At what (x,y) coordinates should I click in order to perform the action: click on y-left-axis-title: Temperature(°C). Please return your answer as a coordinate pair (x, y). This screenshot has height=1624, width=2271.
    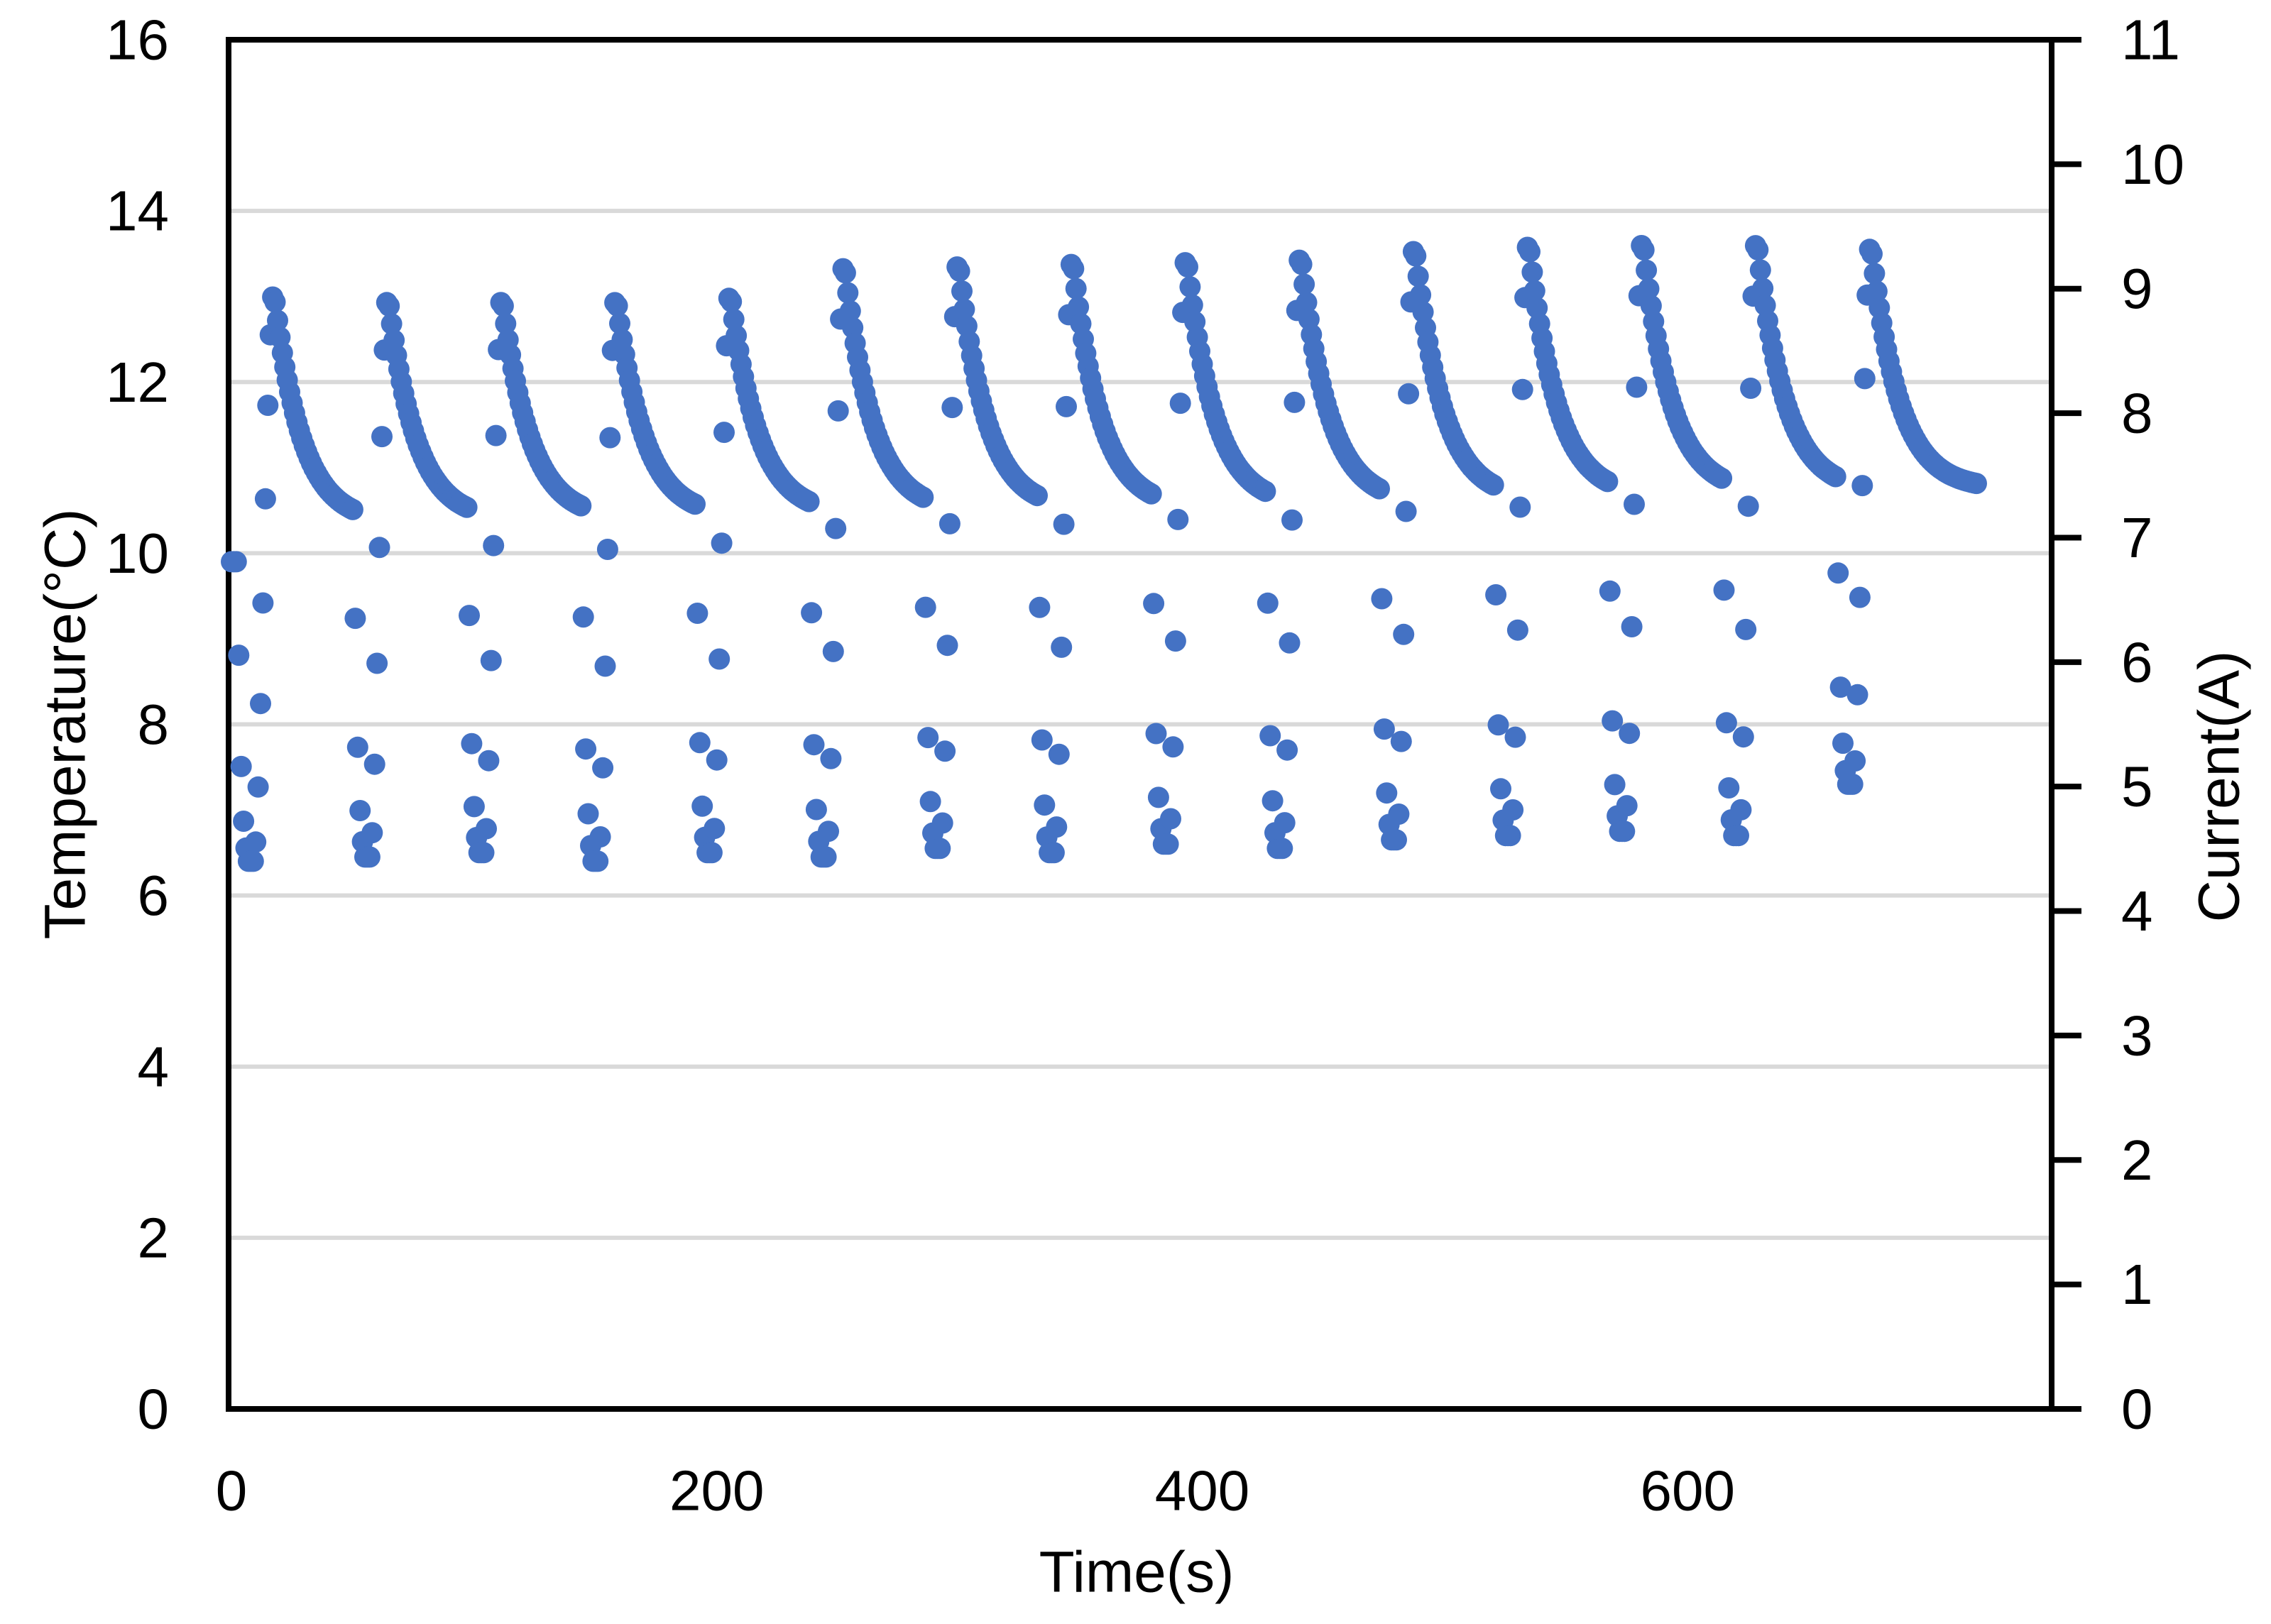
    Looking at the image, I should click on (65, 724).